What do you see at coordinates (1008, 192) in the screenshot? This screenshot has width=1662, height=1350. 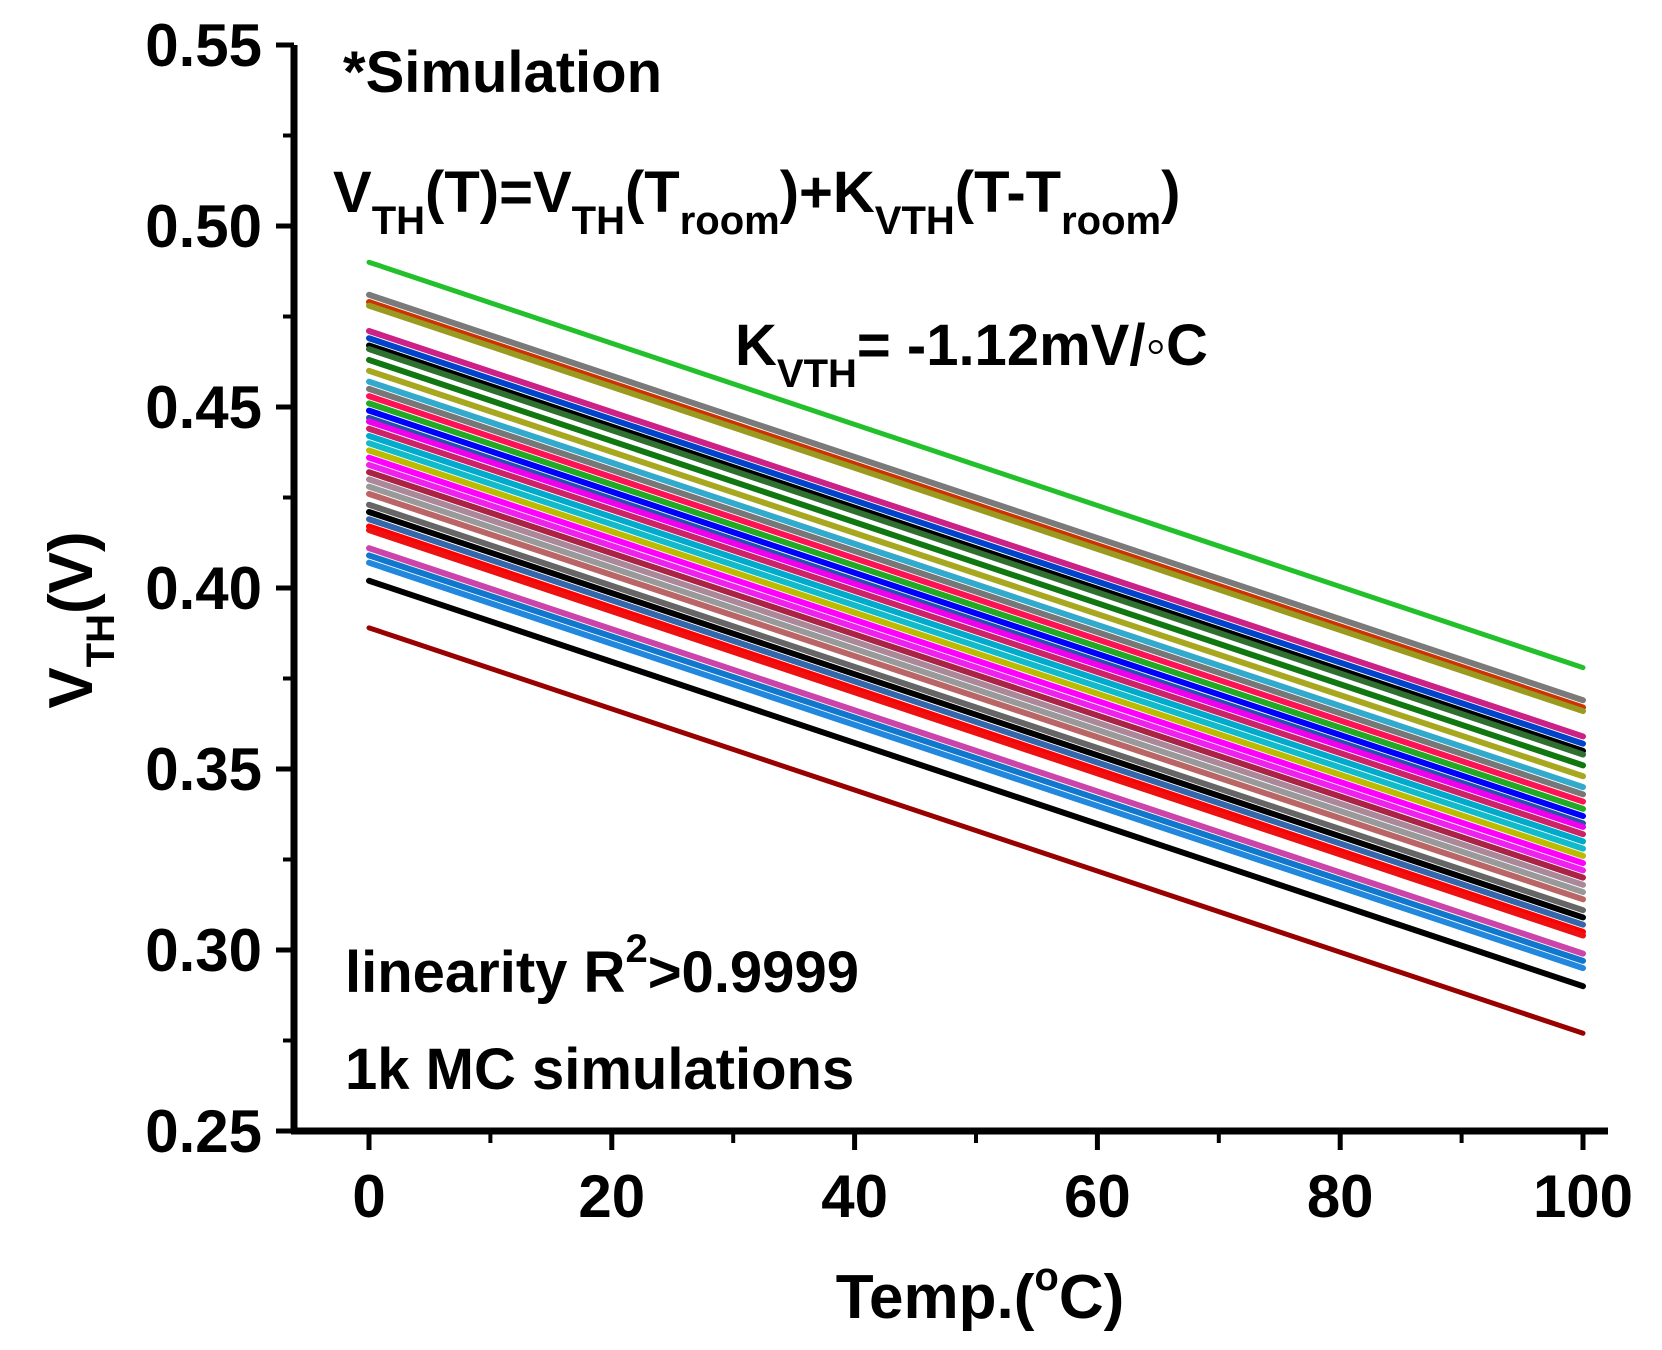 I see `eq-part: (T-T` at bounding box center [1008, 192].